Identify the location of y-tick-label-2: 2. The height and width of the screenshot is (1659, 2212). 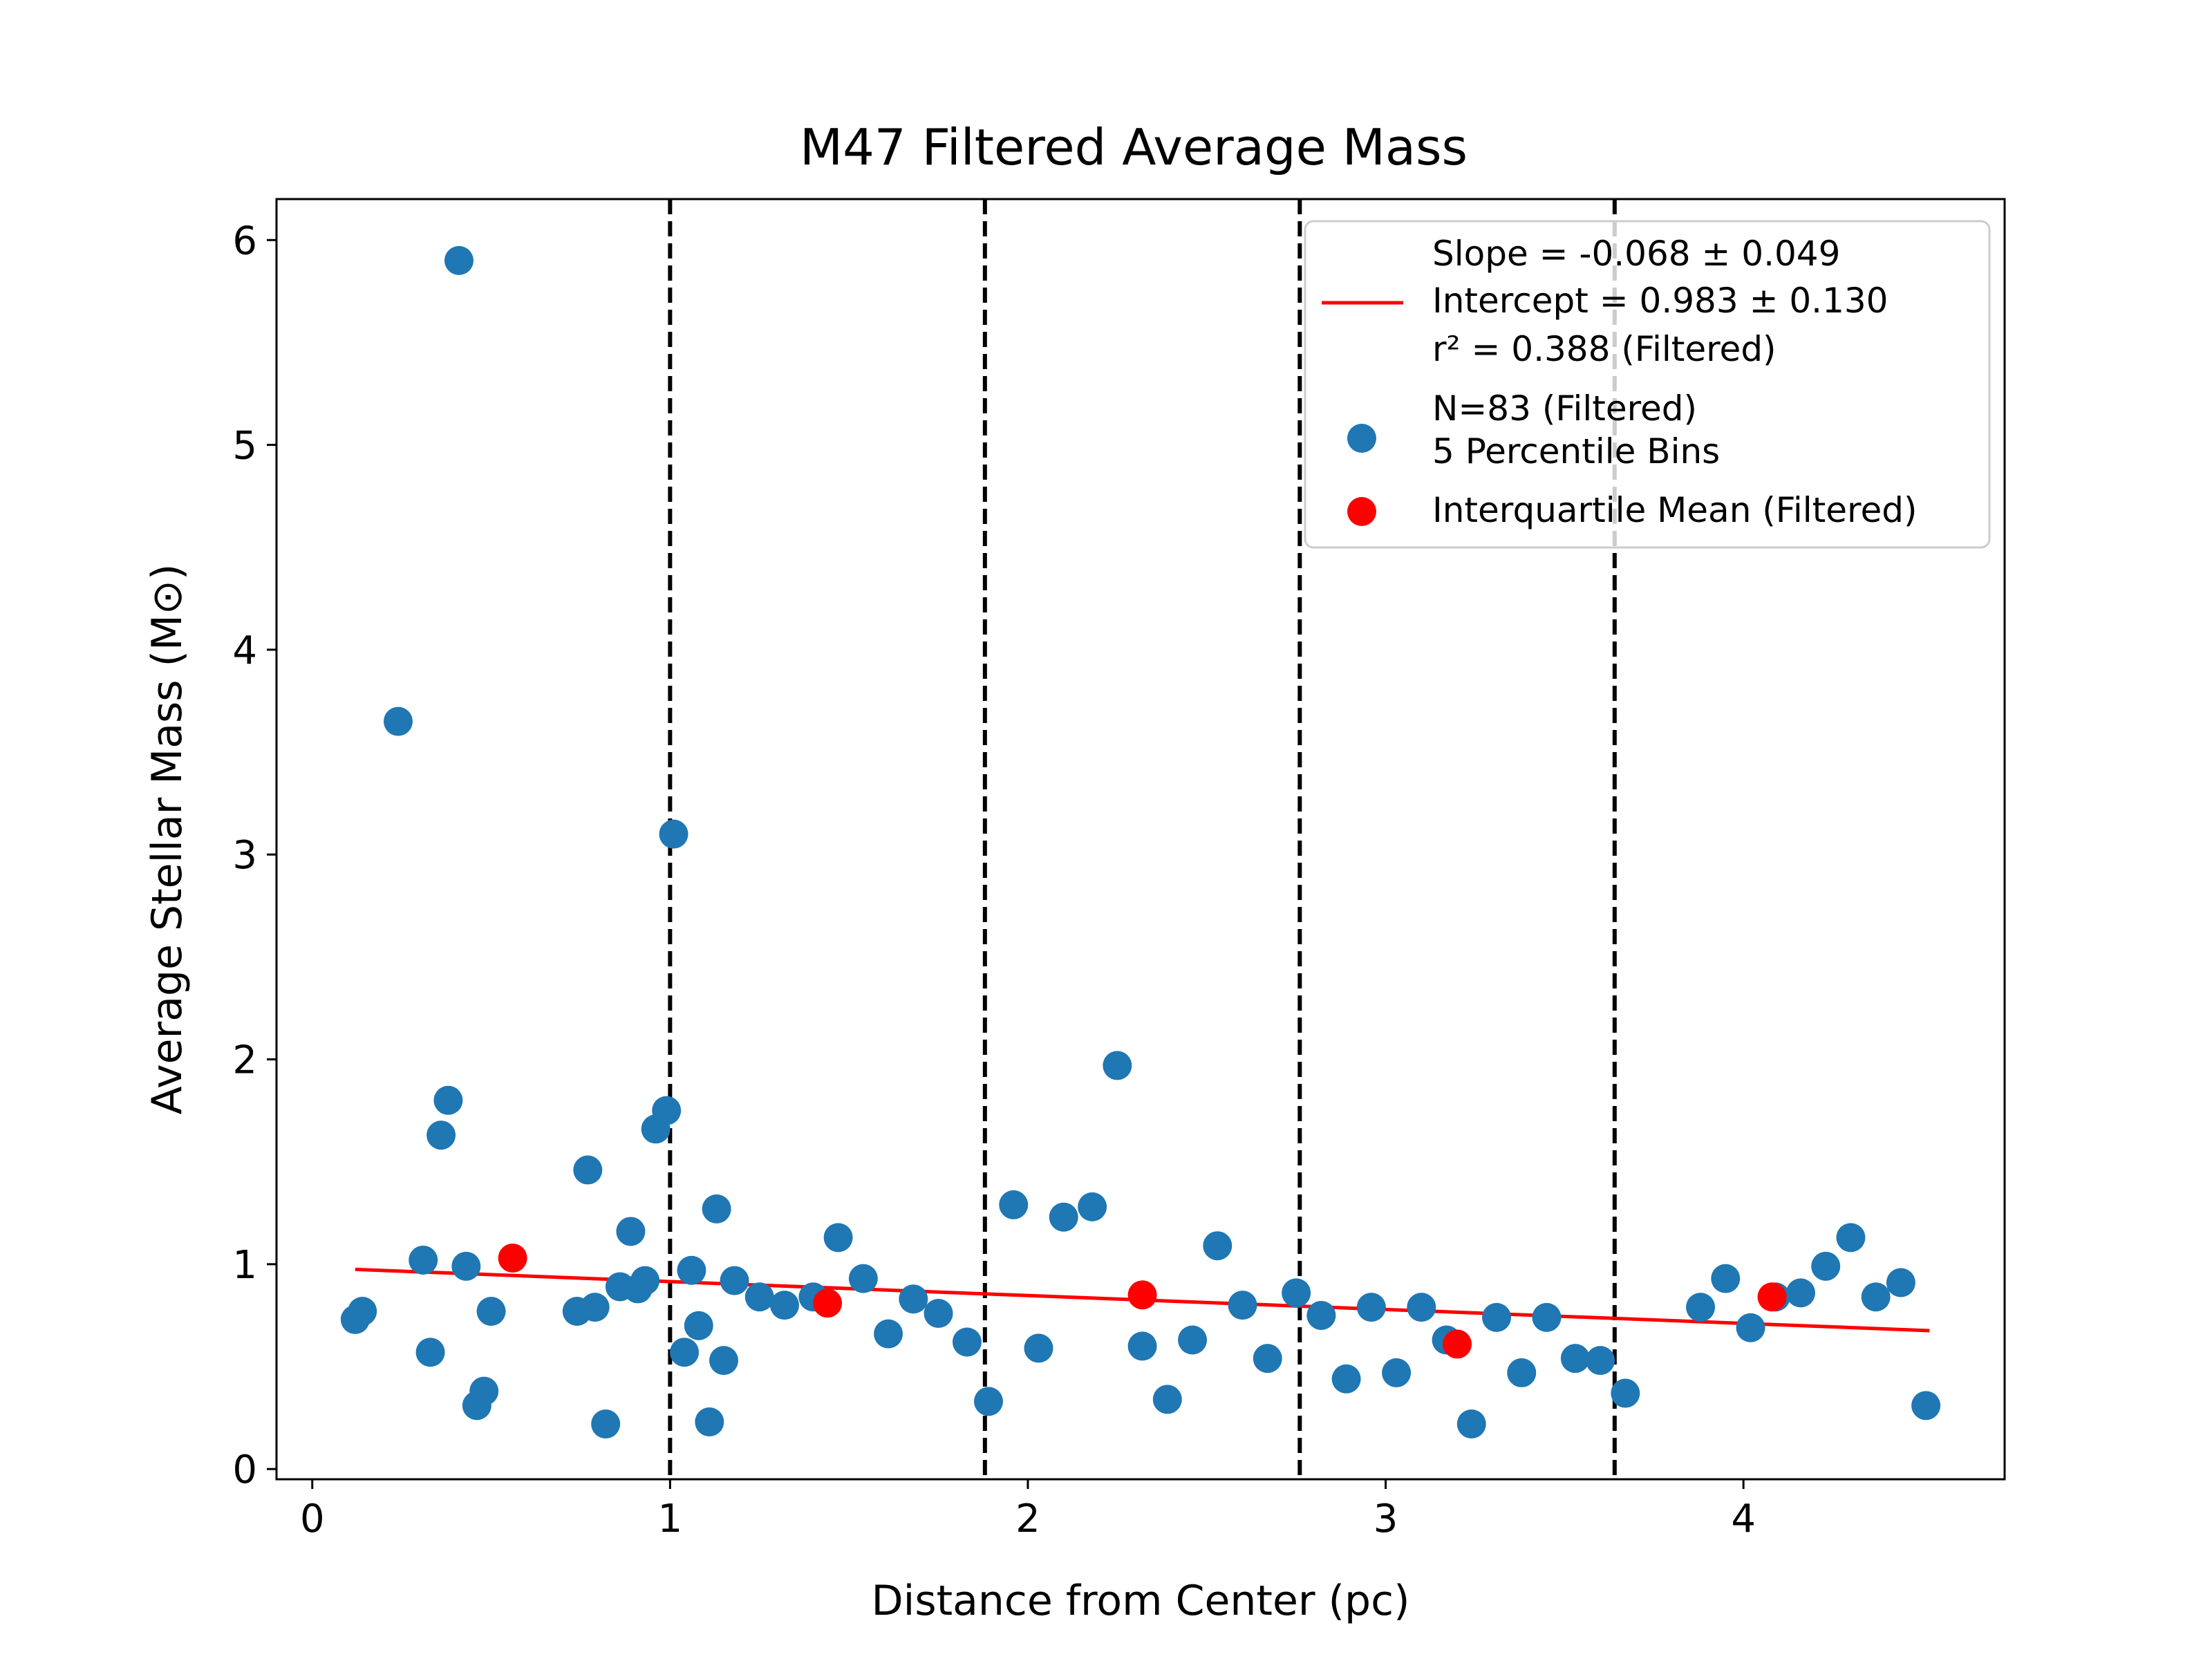
(245, 1060).